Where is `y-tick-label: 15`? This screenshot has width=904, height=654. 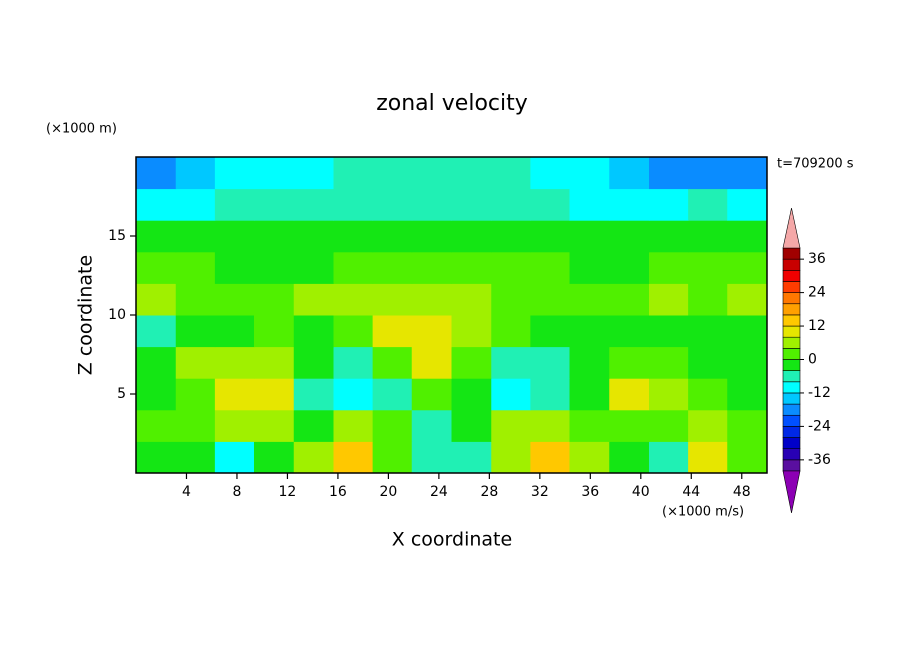 y-tick-label: 15 is located at coordinates (117, 236).